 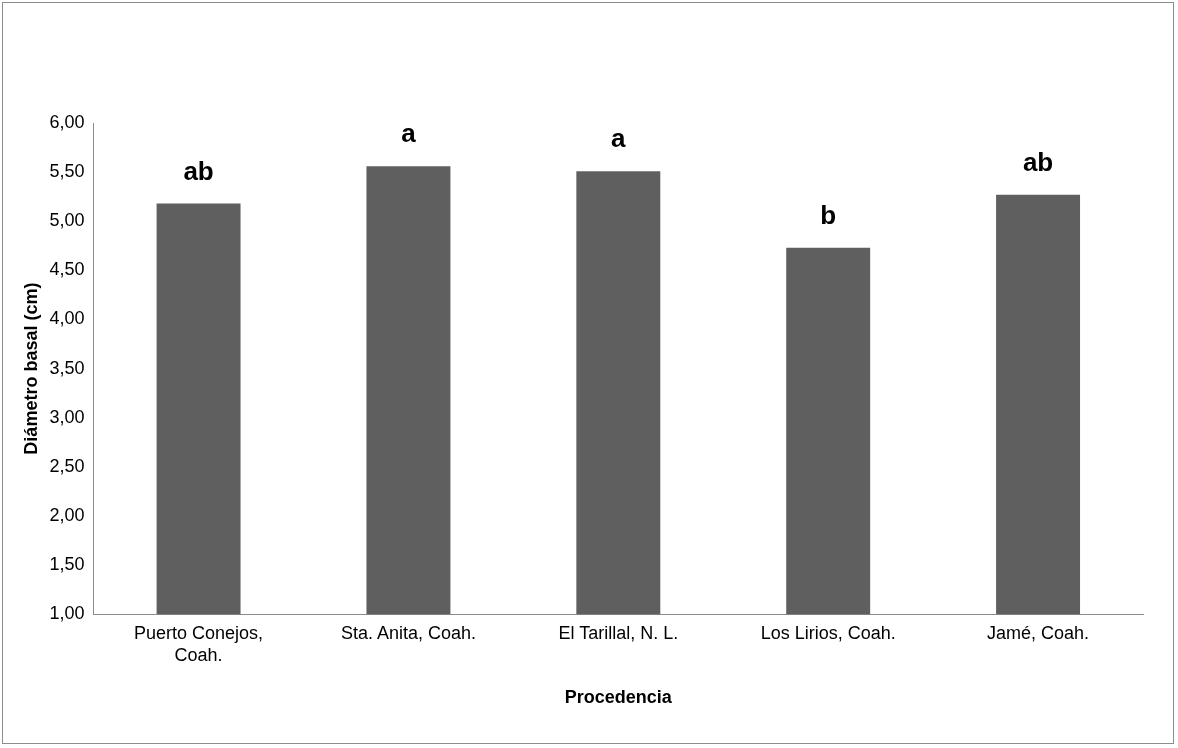 I want to click on y-tick-label: 5,50, so click(x=67, y=171).